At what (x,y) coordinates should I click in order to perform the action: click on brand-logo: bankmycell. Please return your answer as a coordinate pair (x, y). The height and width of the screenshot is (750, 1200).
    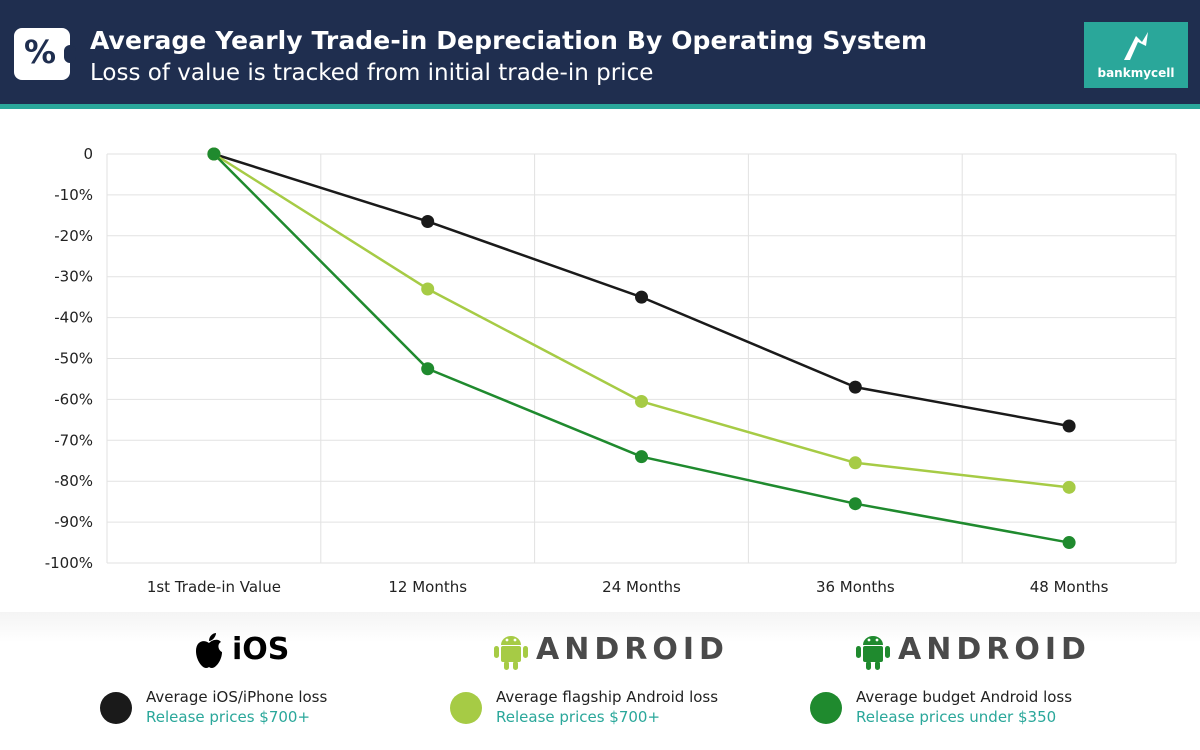
    Looking at the image, I should click on (1136, 55).